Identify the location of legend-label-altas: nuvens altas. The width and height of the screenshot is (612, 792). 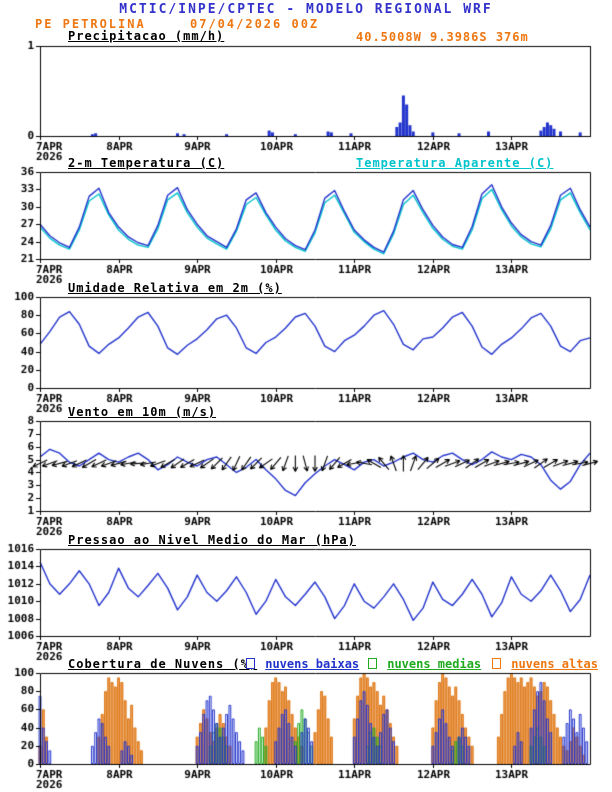
(554, 664).